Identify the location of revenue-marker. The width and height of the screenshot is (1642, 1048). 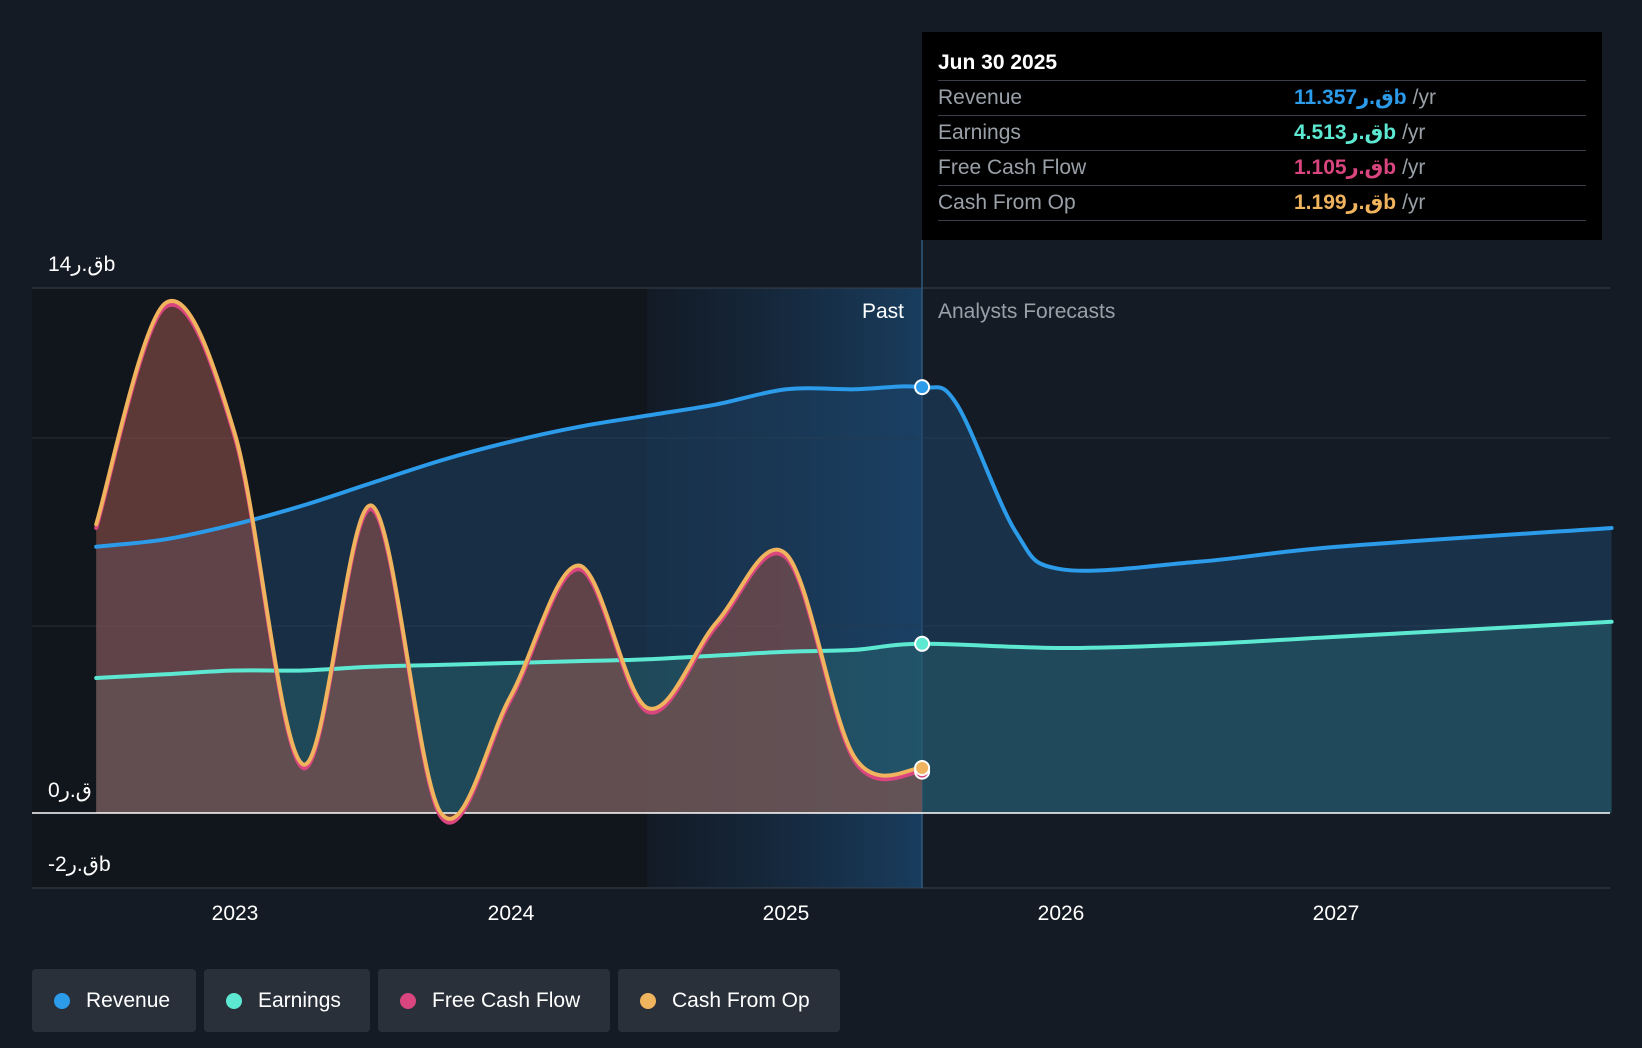
(922, 387).